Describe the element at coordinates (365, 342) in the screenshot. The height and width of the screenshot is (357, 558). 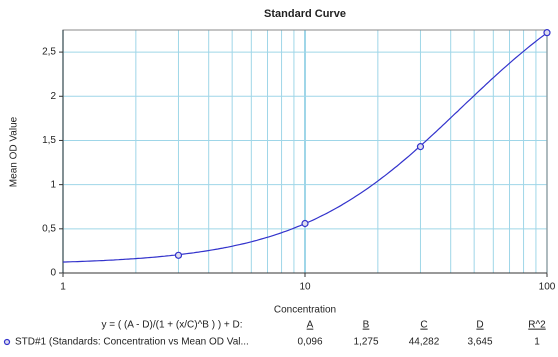
I see `fit-param-value: 1,275` at that location.